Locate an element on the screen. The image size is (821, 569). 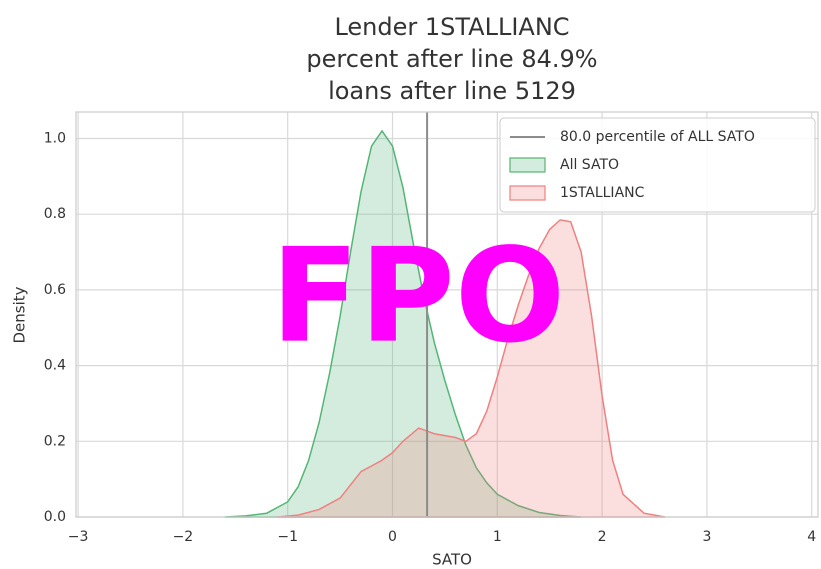
x-tick-label: 0 is located at coordinates (392, 537).